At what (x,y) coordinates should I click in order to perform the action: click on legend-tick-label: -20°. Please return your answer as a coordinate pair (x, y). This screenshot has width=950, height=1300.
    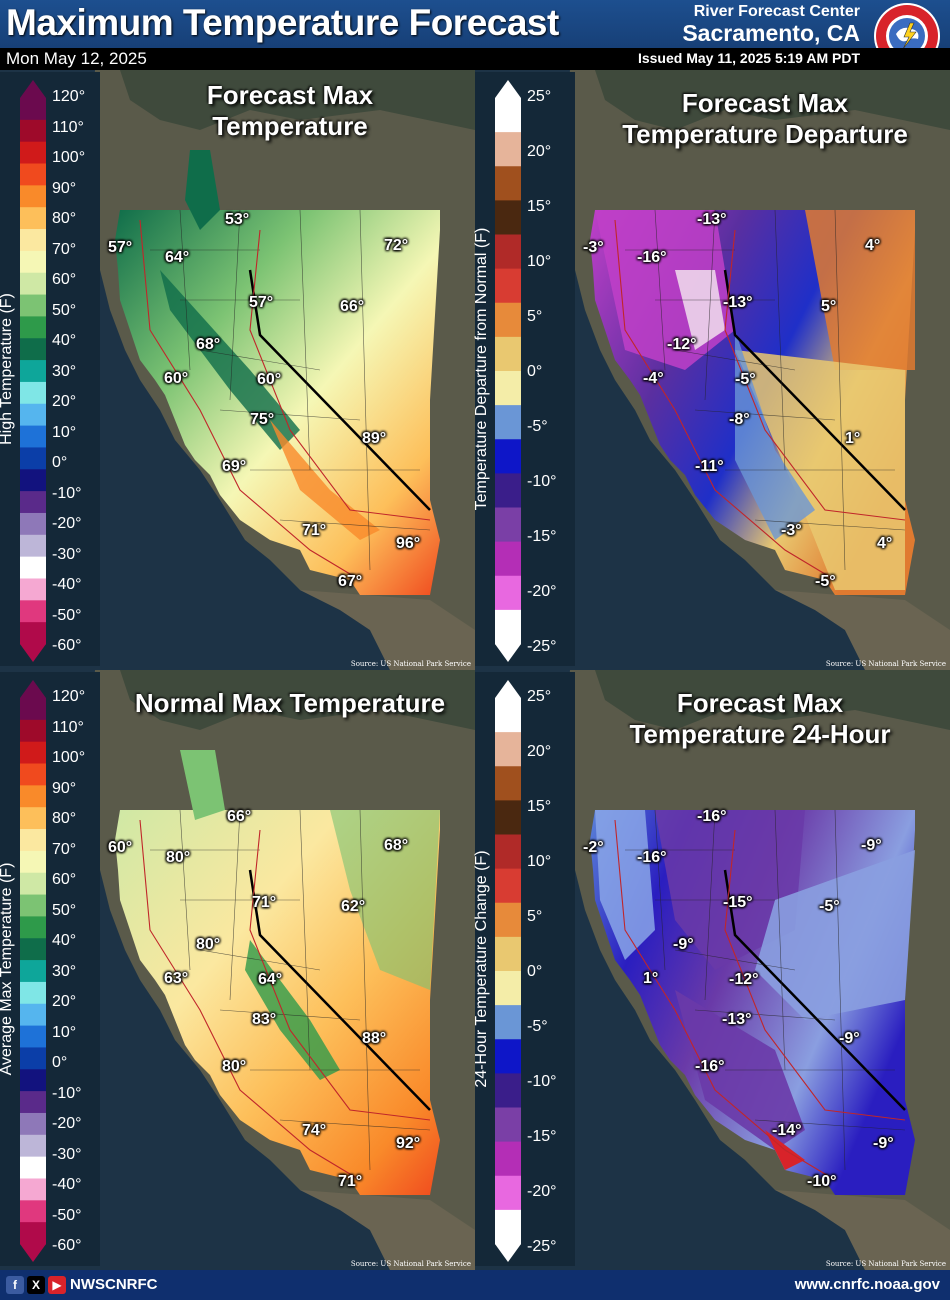
    Looking at the image, I should click on (67, 523).